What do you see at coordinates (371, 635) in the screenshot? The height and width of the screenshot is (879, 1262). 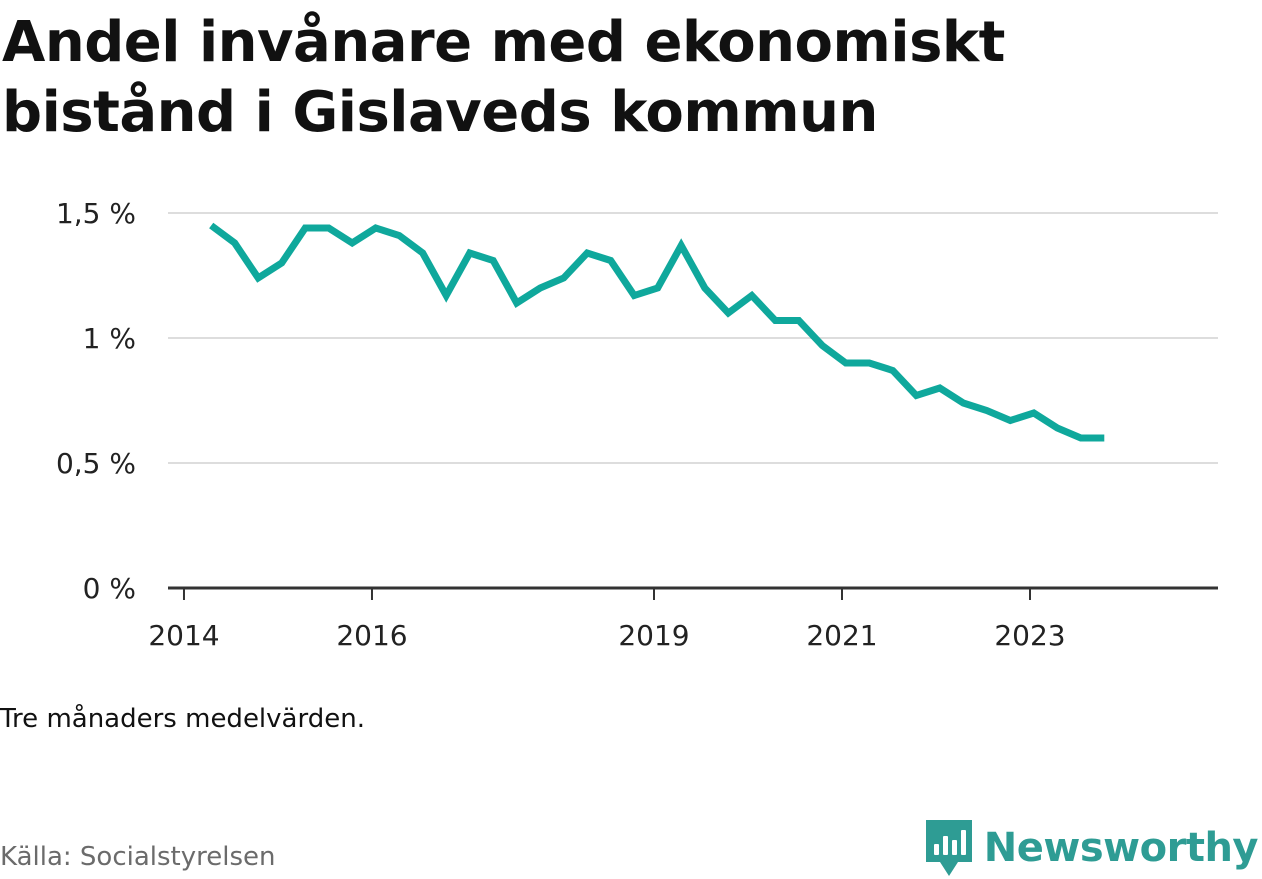 I see `x-tick-label: 2016` at bounding box center [371, 635].